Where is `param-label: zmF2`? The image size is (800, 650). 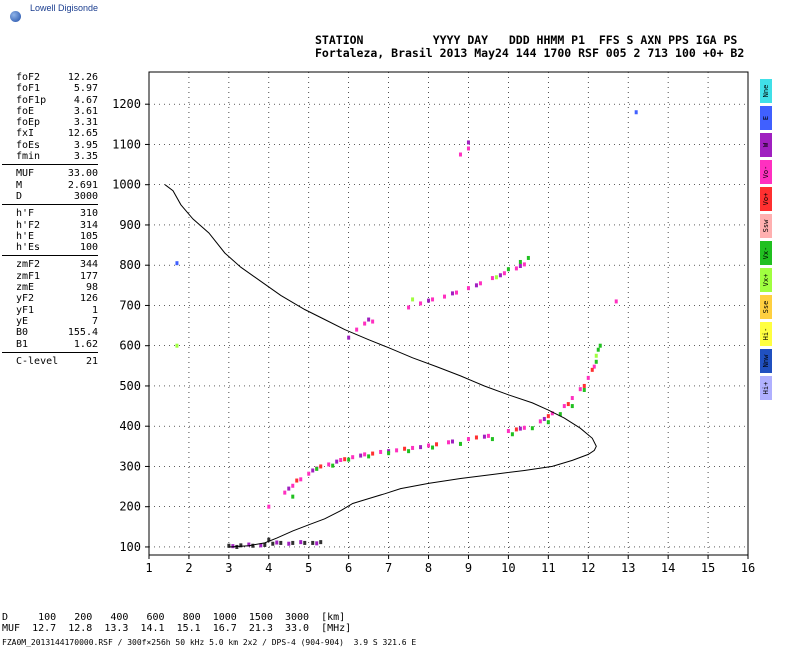
param-label: zmF2 is located at coordinates (28, 265).